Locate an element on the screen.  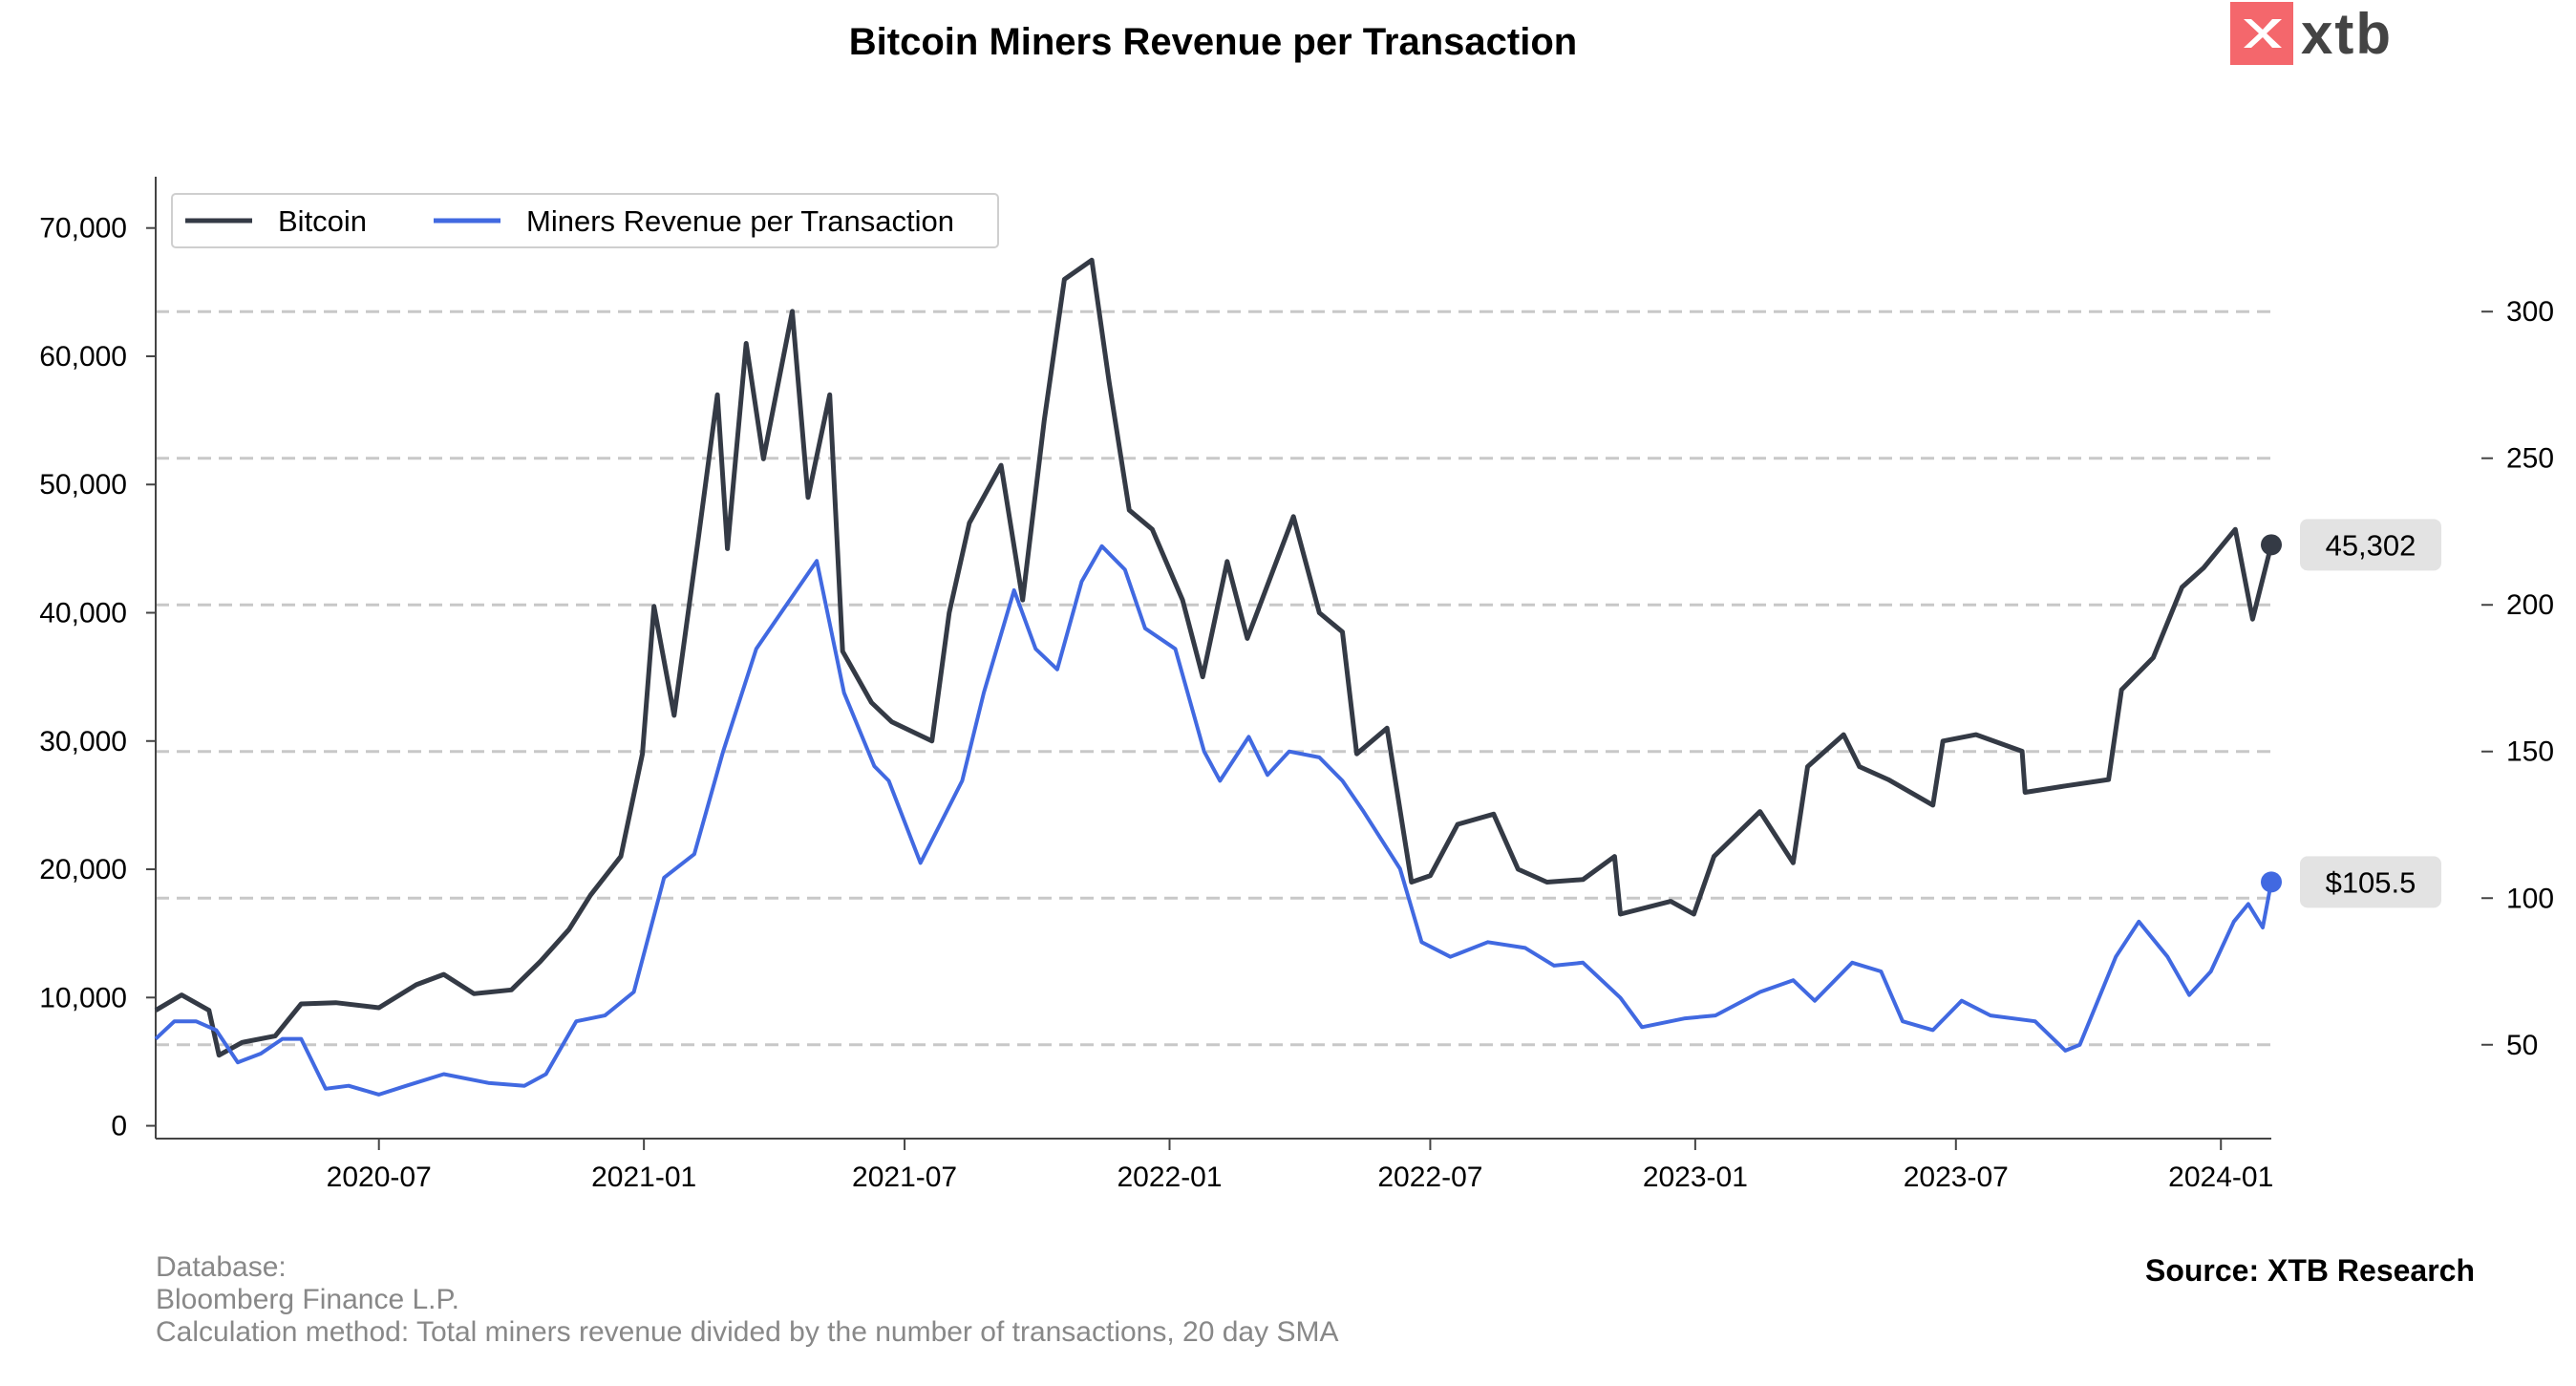
legend: Bitcoin Miners Revenue per Transaction is located at coordinates (585, 221).